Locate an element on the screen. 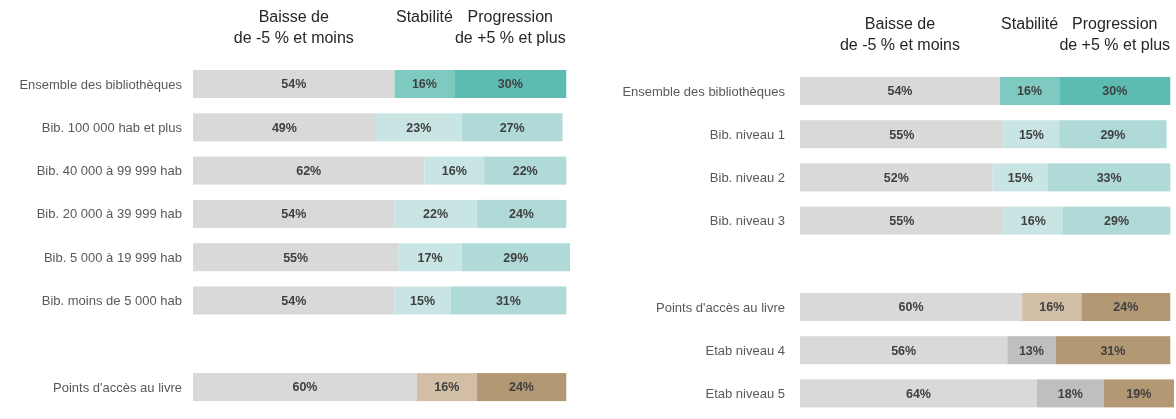 This screenshot has height=419, width=1176. data-label: 56% is located at coordinates (904, 350).